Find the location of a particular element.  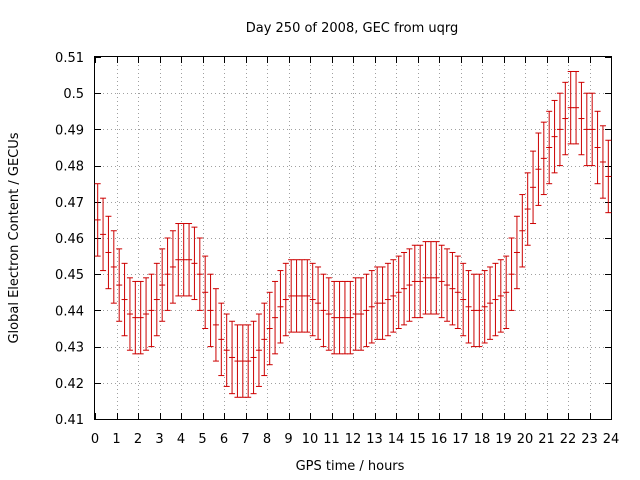

y-tick-label: 0.47 is located at coordinates (69, 203).